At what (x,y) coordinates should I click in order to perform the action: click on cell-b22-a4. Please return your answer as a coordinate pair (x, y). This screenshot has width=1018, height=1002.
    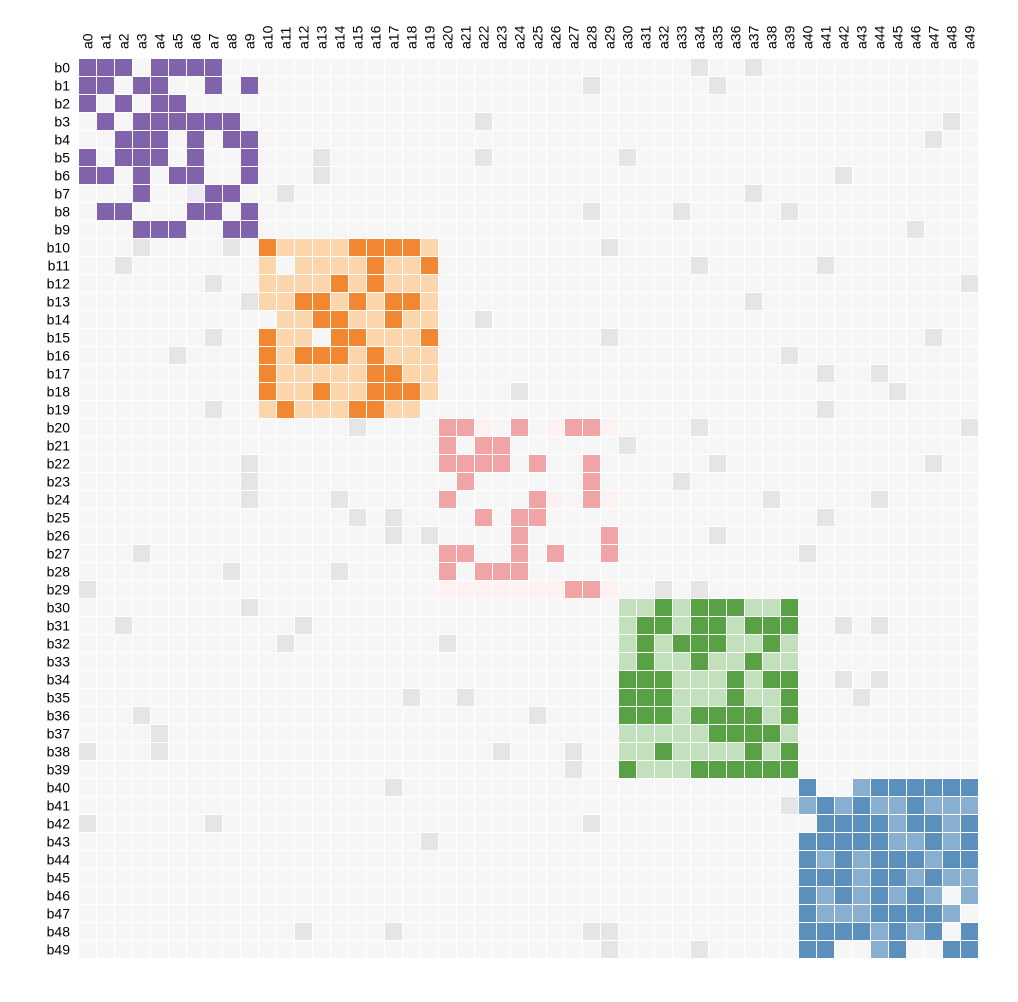
    Looking at the image, I should click on (159, 463).